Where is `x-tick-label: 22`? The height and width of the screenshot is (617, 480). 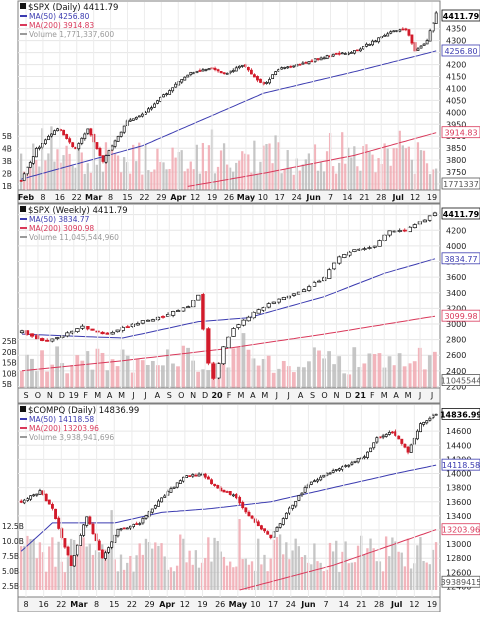
x-tick-label: 22 is located at coordinates (77, 197).